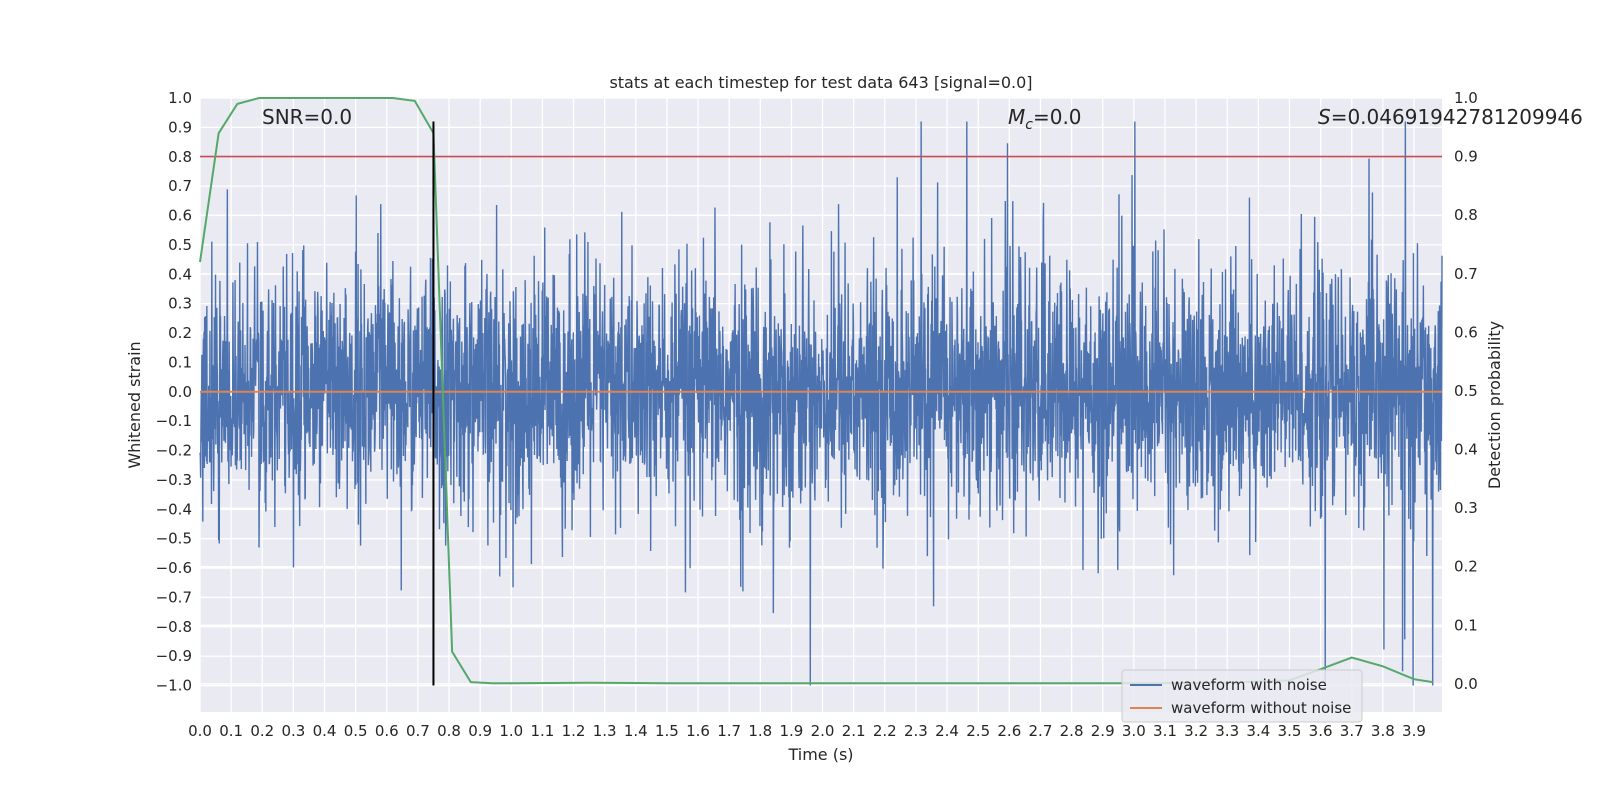  What do you see at coordinates (1261, 708) in the screenshot?
I see `legend-entry-label: waveform without noise` at bounding box center [1261, 708].